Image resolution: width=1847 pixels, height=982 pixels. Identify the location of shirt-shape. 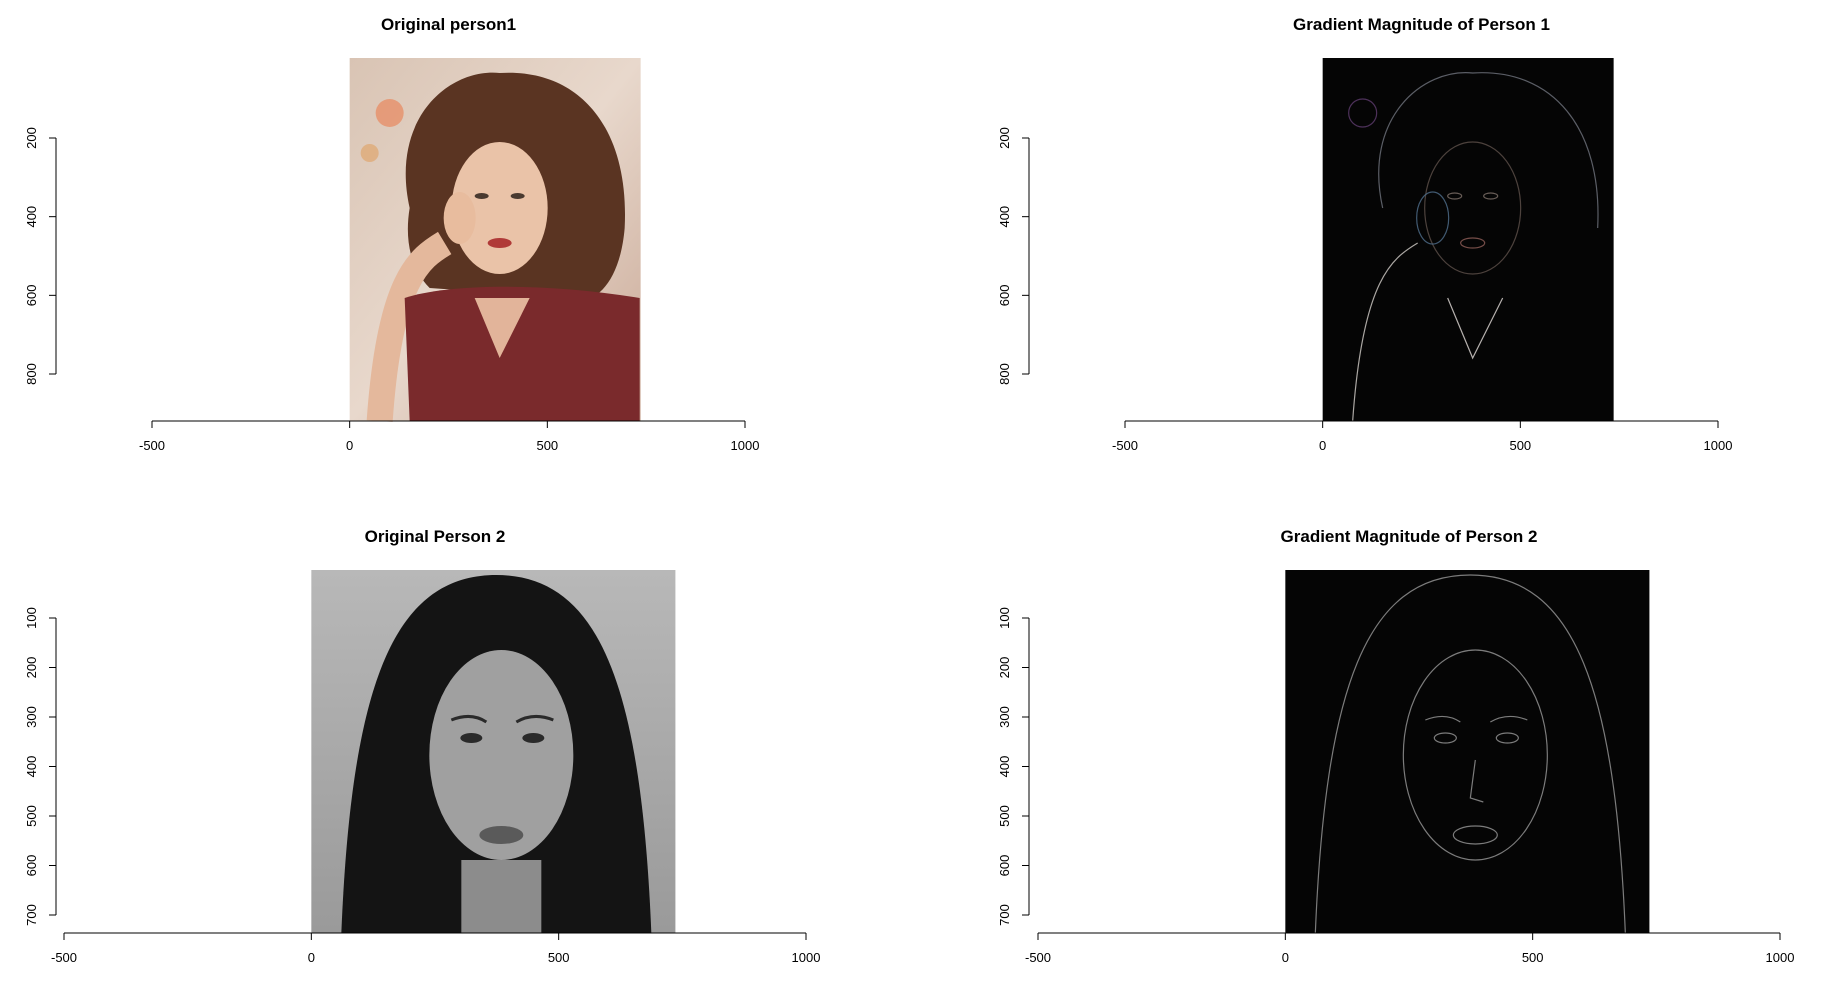
(522, 353).